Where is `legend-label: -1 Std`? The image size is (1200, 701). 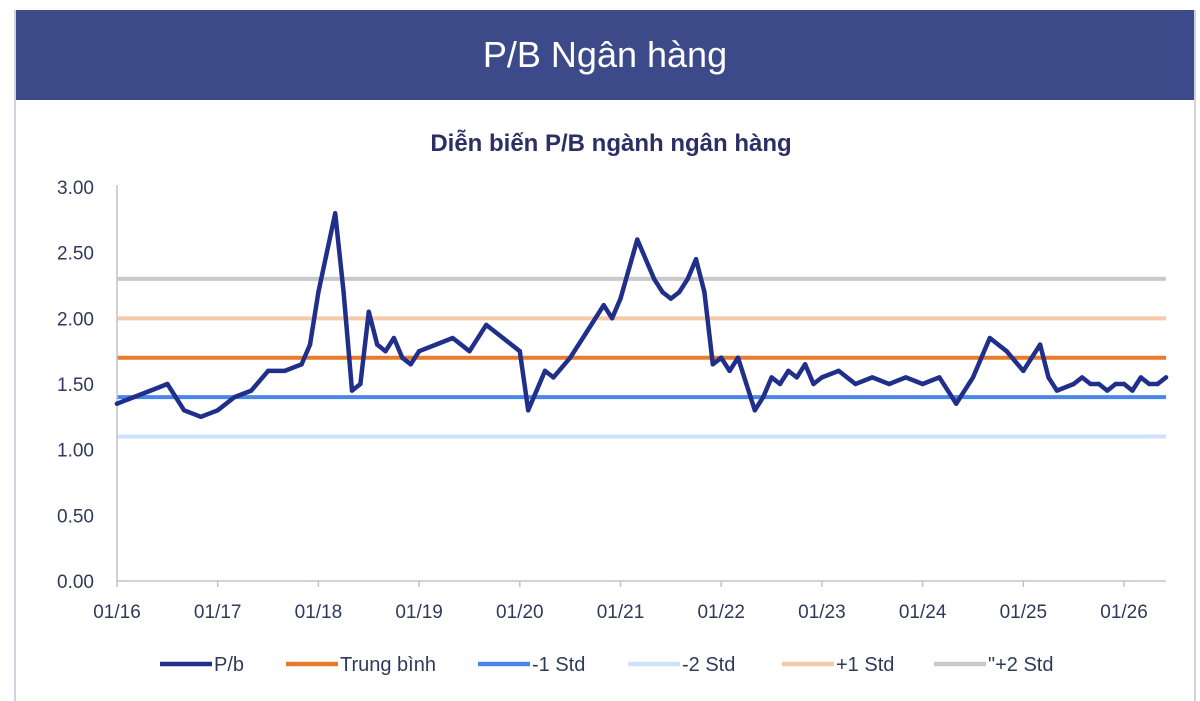
legend-label: -1 Std is located at coordinates (558, 665).